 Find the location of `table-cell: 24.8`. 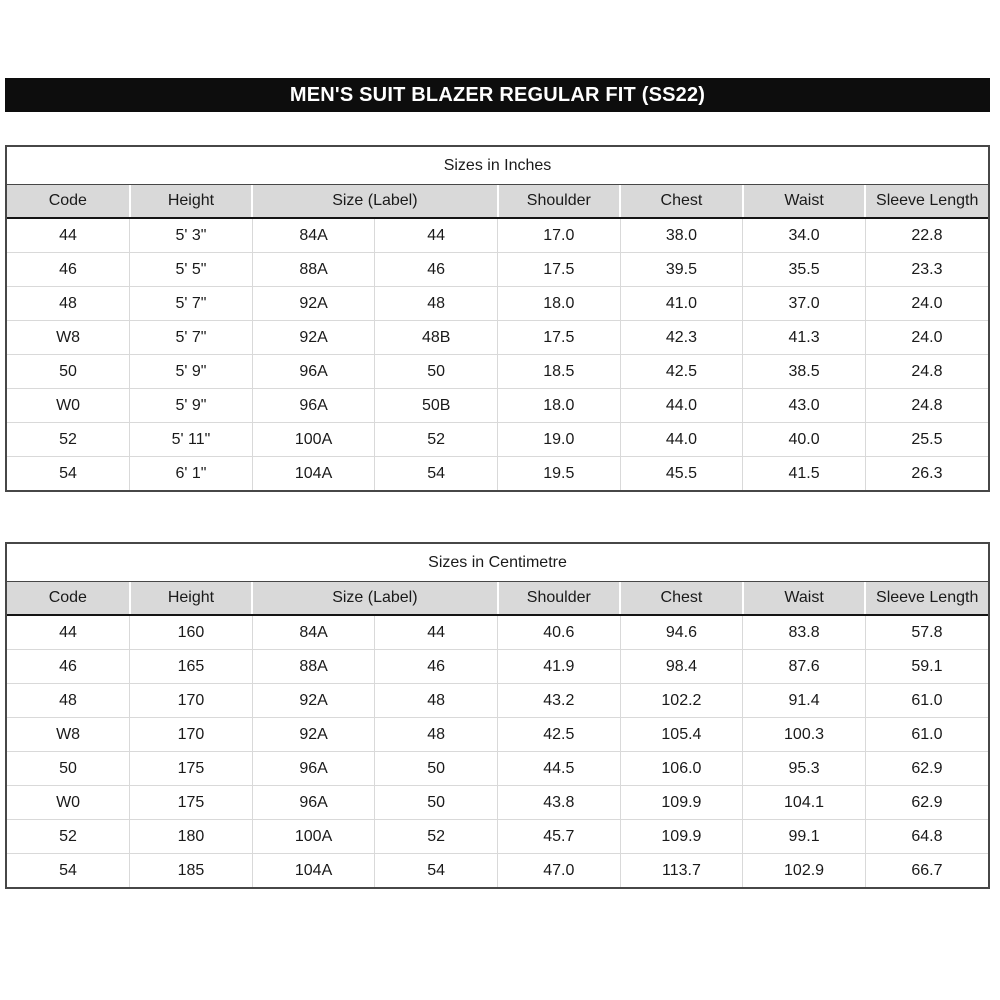

table-cell: 24.8 is located at coordinates (926, 371).